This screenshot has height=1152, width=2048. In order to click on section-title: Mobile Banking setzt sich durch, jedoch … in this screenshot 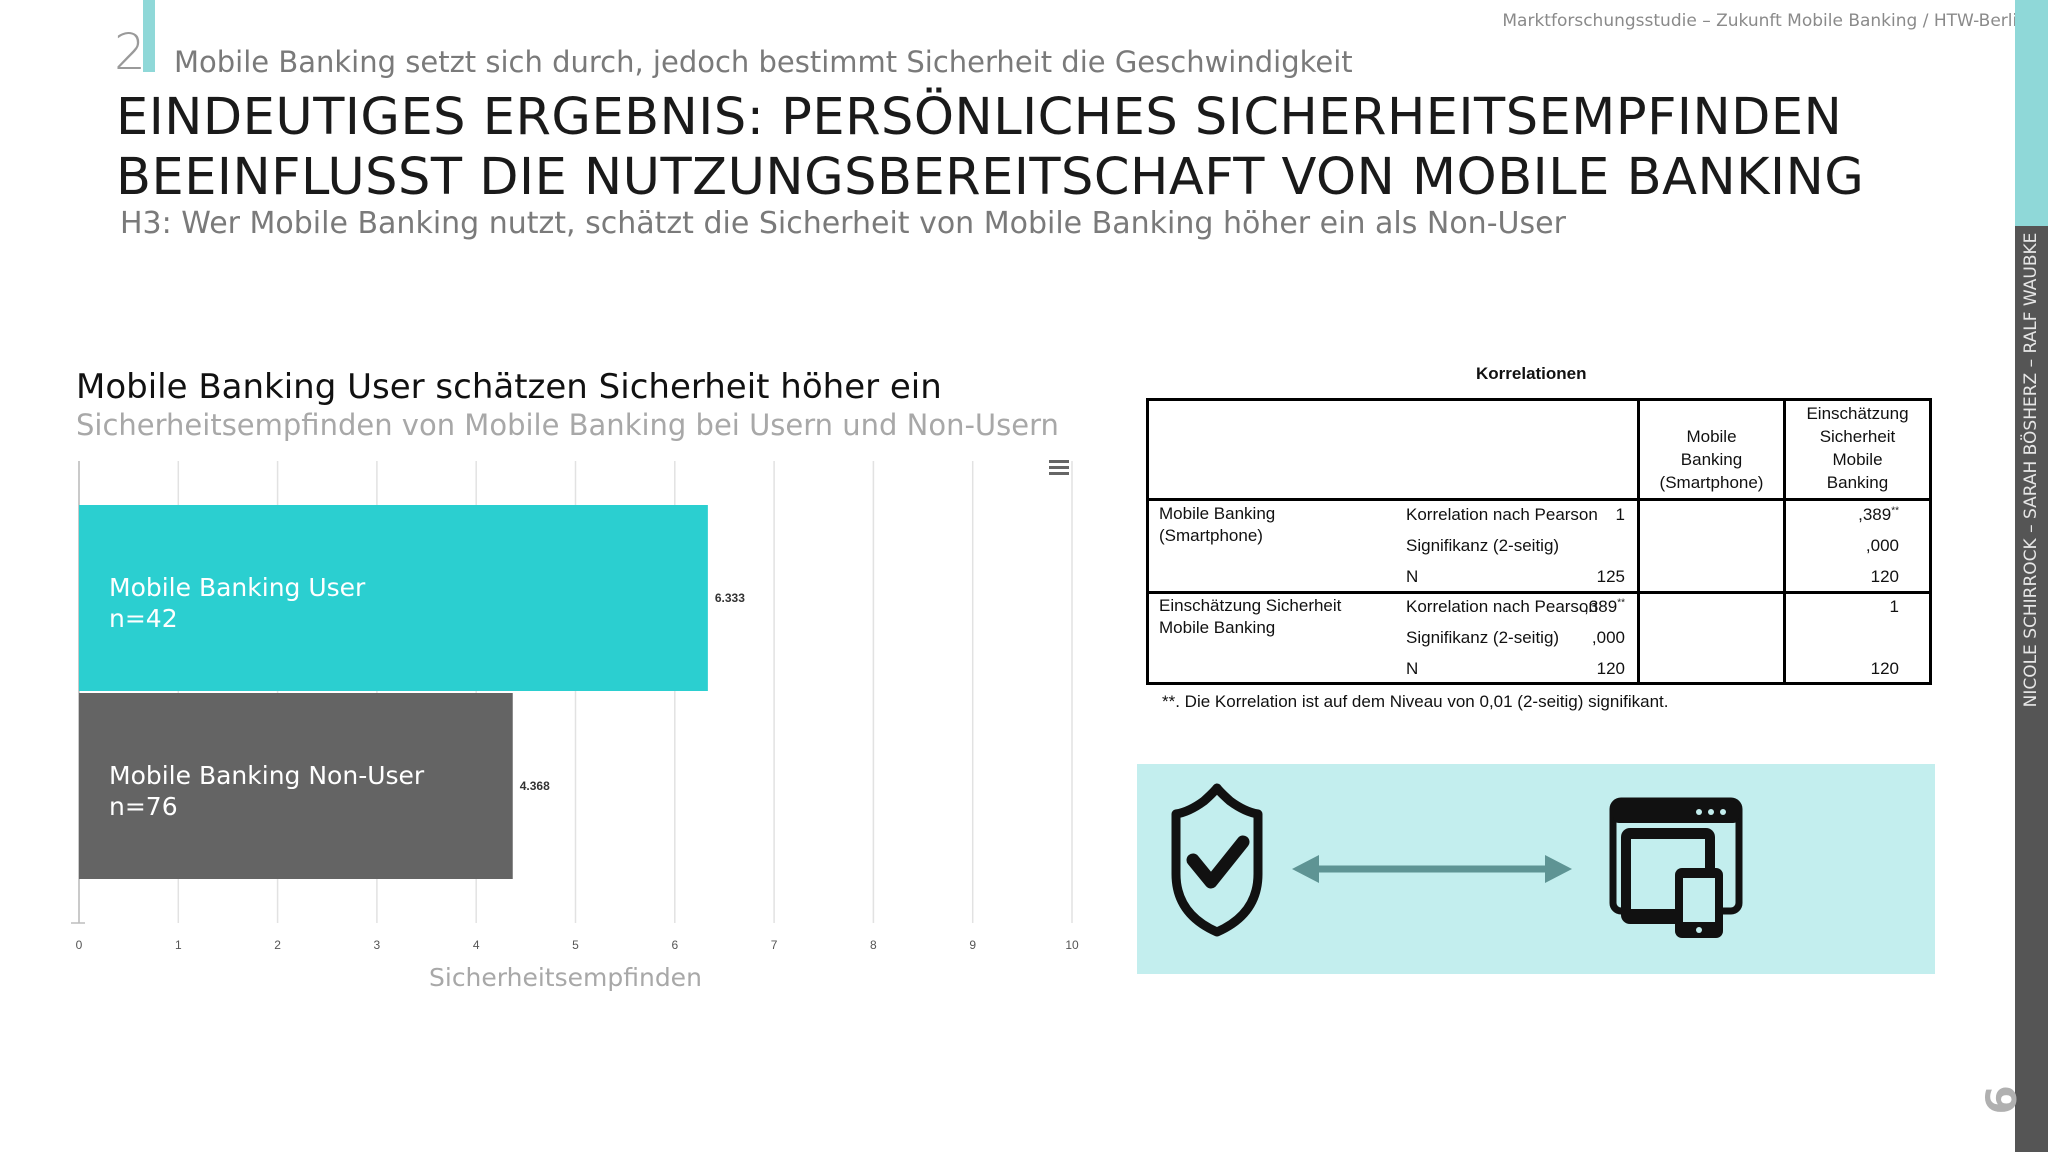, I will do `click(763, 62)`.